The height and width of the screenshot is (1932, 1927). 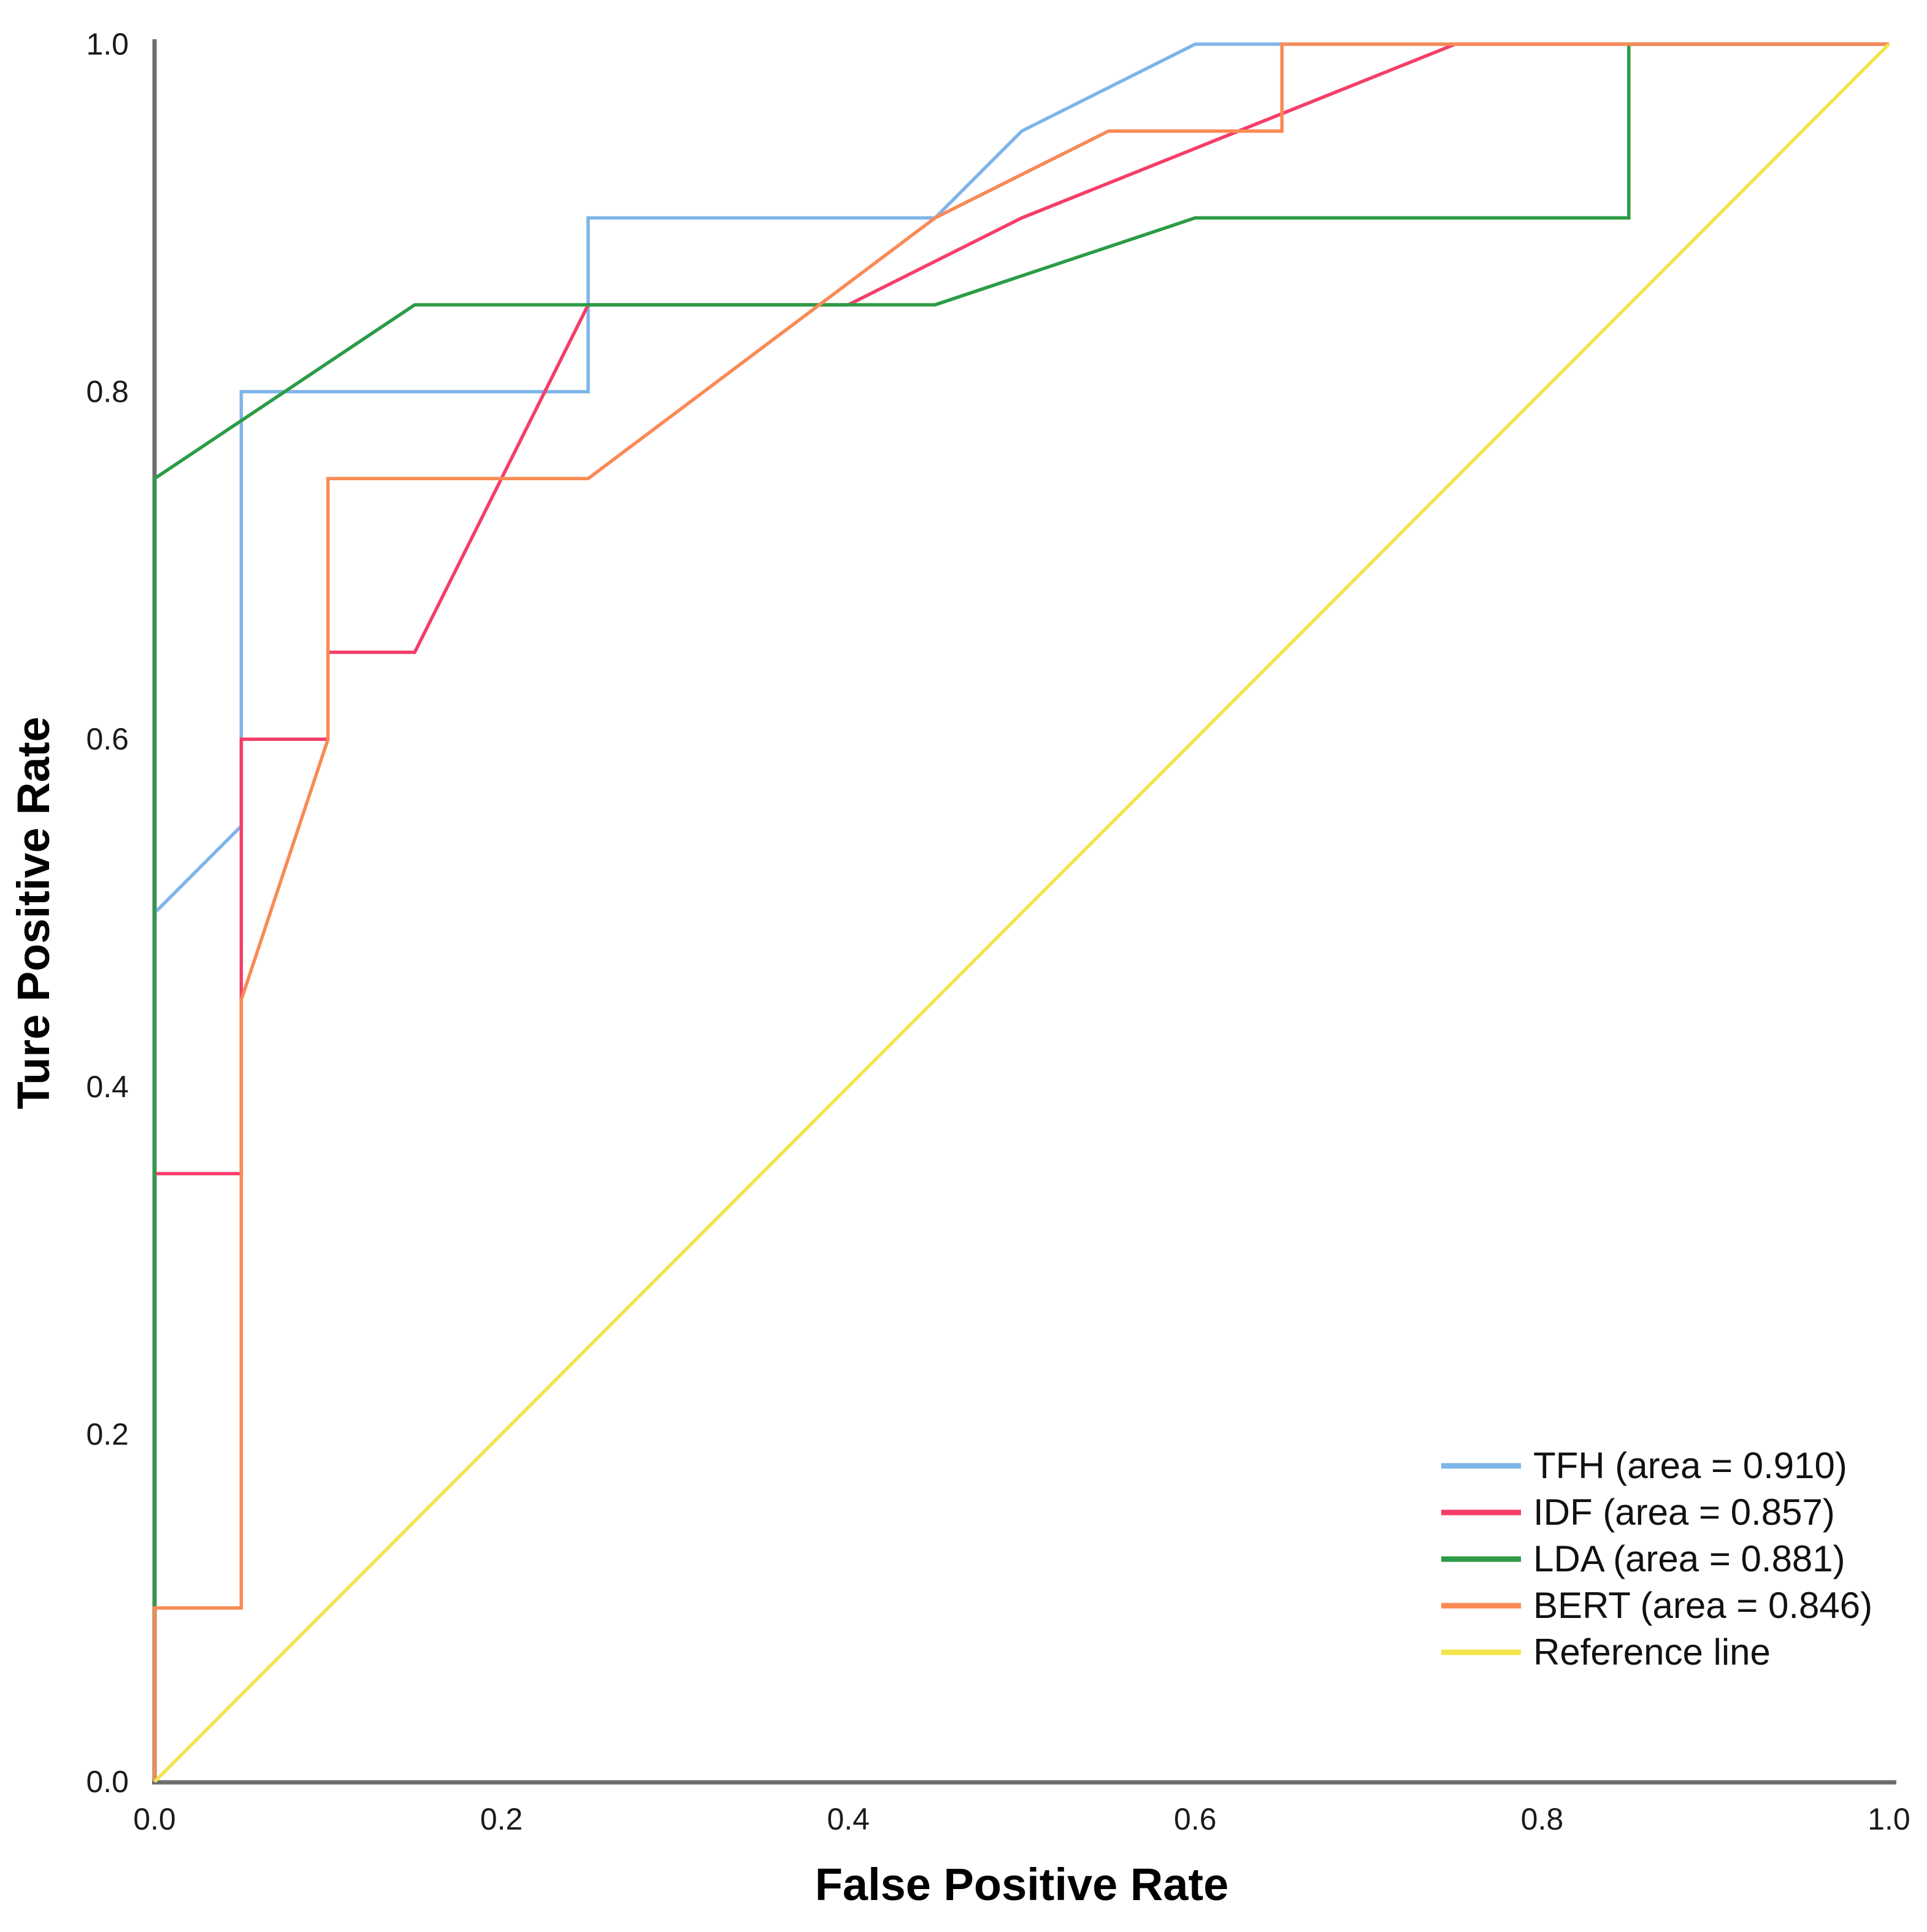 What do you see at coordinates (107, 1434) in the screenshot?
I see `y-tick-label: 0.2` at bounding box center [107, 1434].